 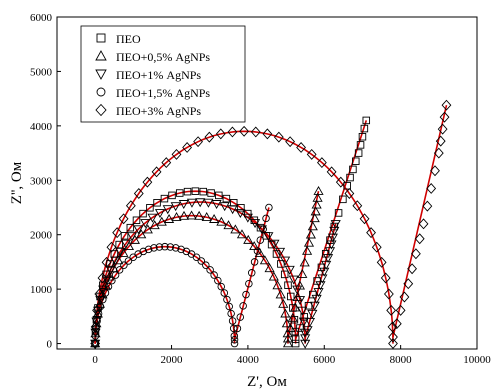 I want to click on y-axis-label: Z'', Ом, so click(x=17, y=182).